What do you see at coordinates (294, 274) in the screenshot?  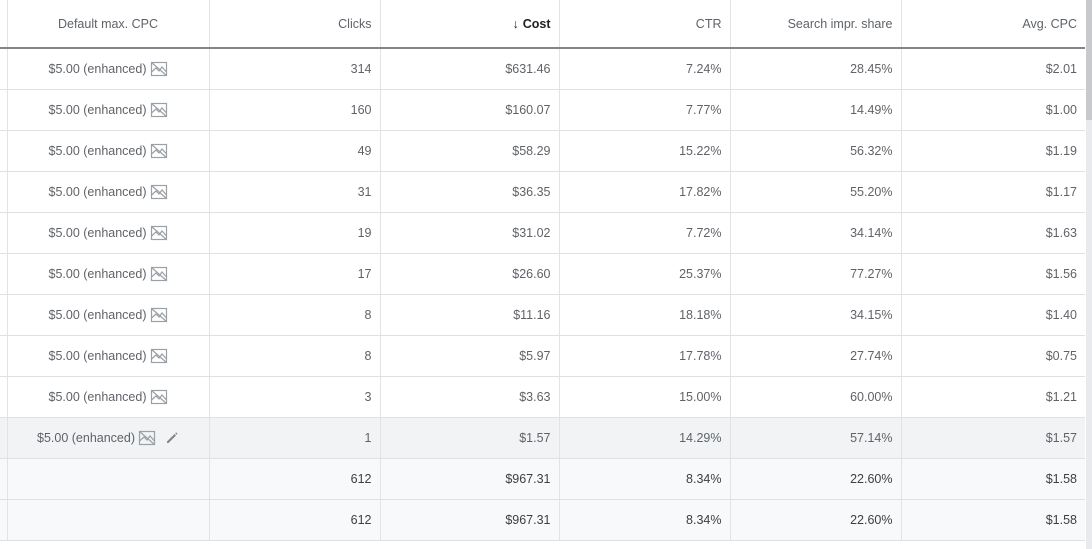 I see `clicks-cell: 17` at bounding box center [294, 274].